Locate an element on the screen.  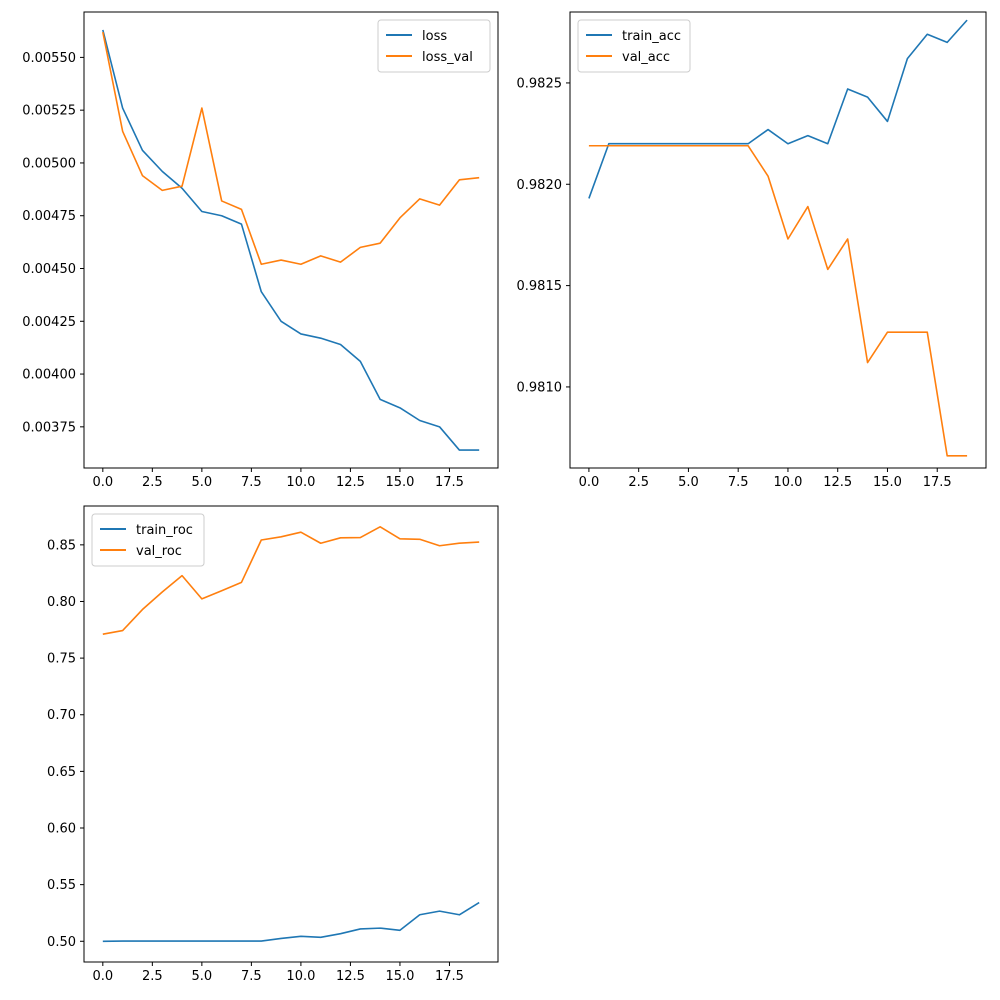
y-tick-label: 0.00375 is located at coordinates (49, 427).